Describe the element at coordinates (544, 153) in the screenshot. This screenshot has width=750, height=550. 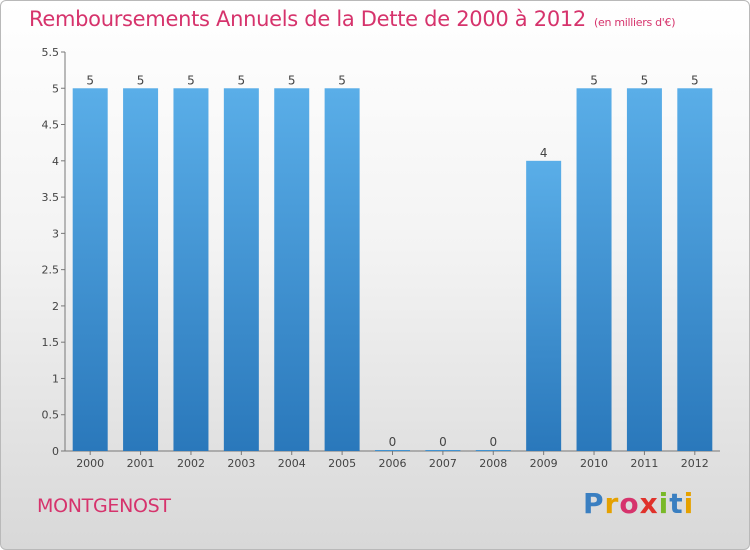
I see `data-label: 4` at that location.